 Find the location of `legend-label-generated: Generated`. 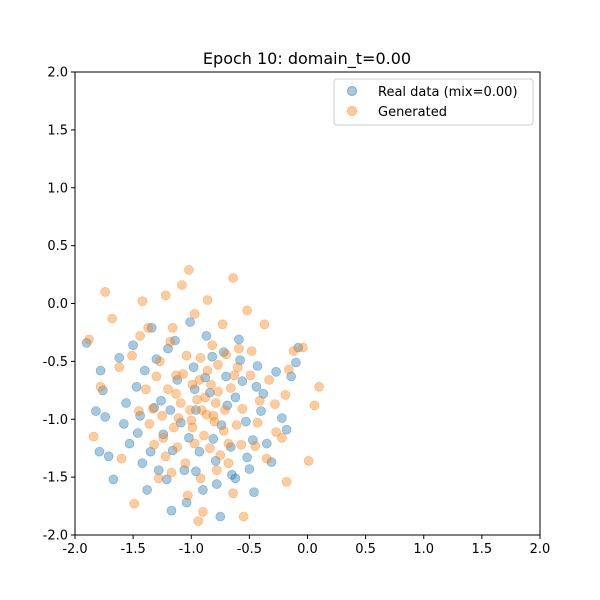

legend-label-generated: Generated is located at coordinates (412, 112).